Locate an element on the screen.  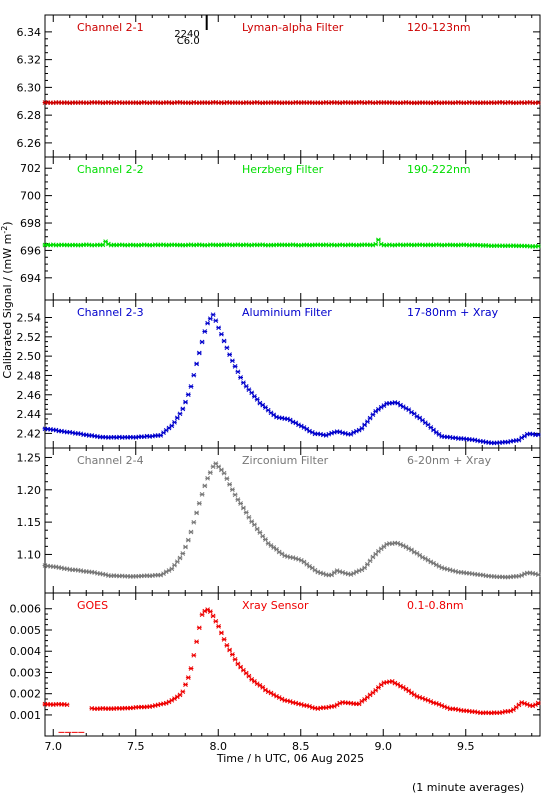
x-tick-label: 9.0 is located at coordinates (384, 746).